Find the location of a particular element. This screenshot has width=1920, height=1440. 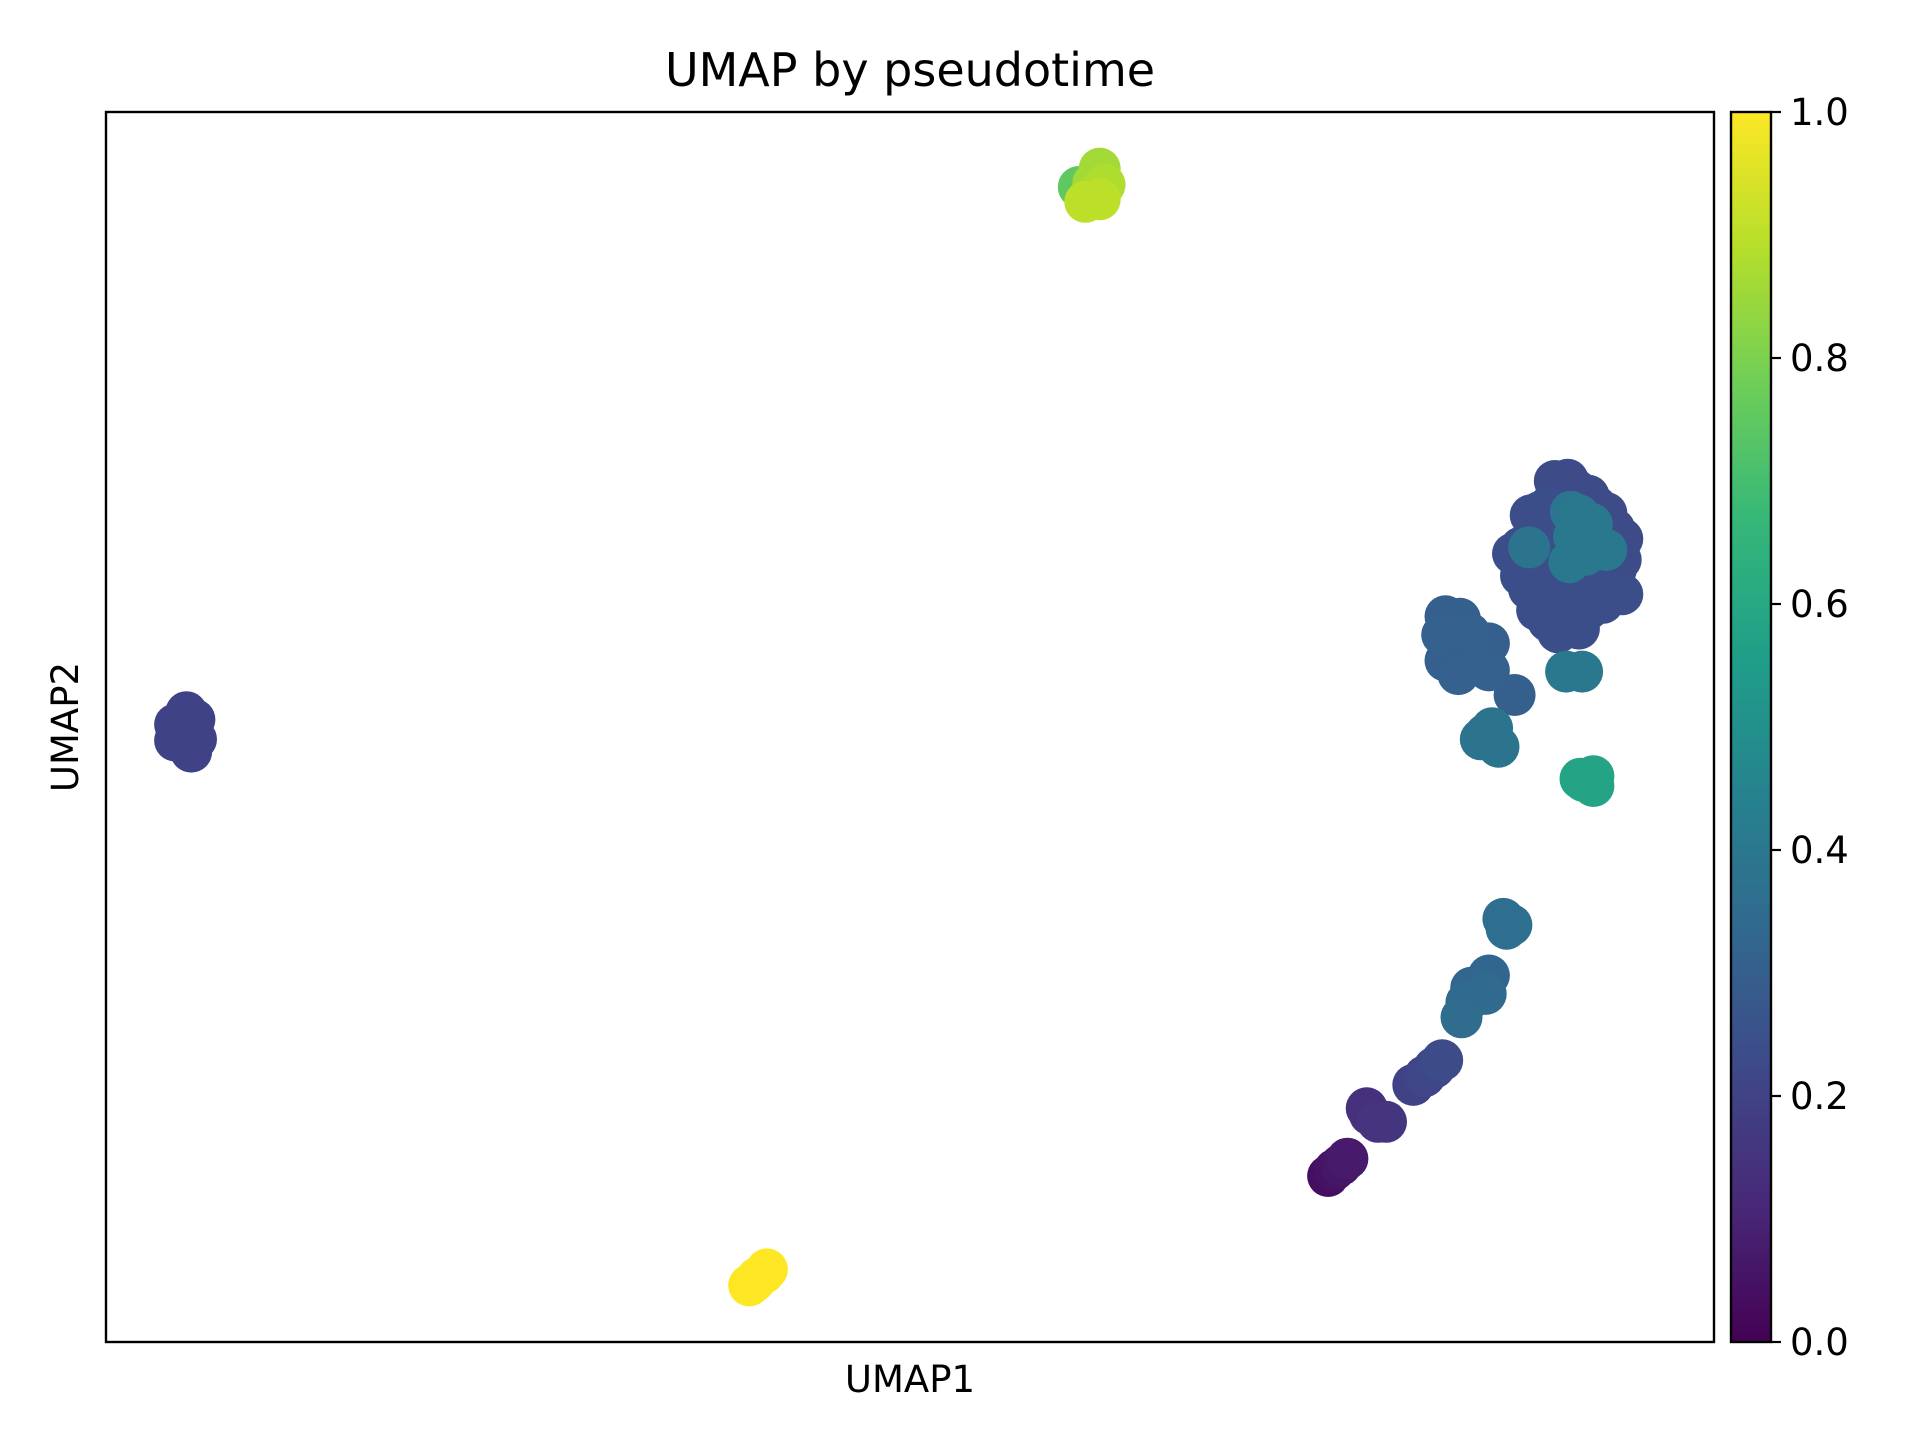

colorbar-tick-label: 0.4 is located at coordinates (1819, 850).